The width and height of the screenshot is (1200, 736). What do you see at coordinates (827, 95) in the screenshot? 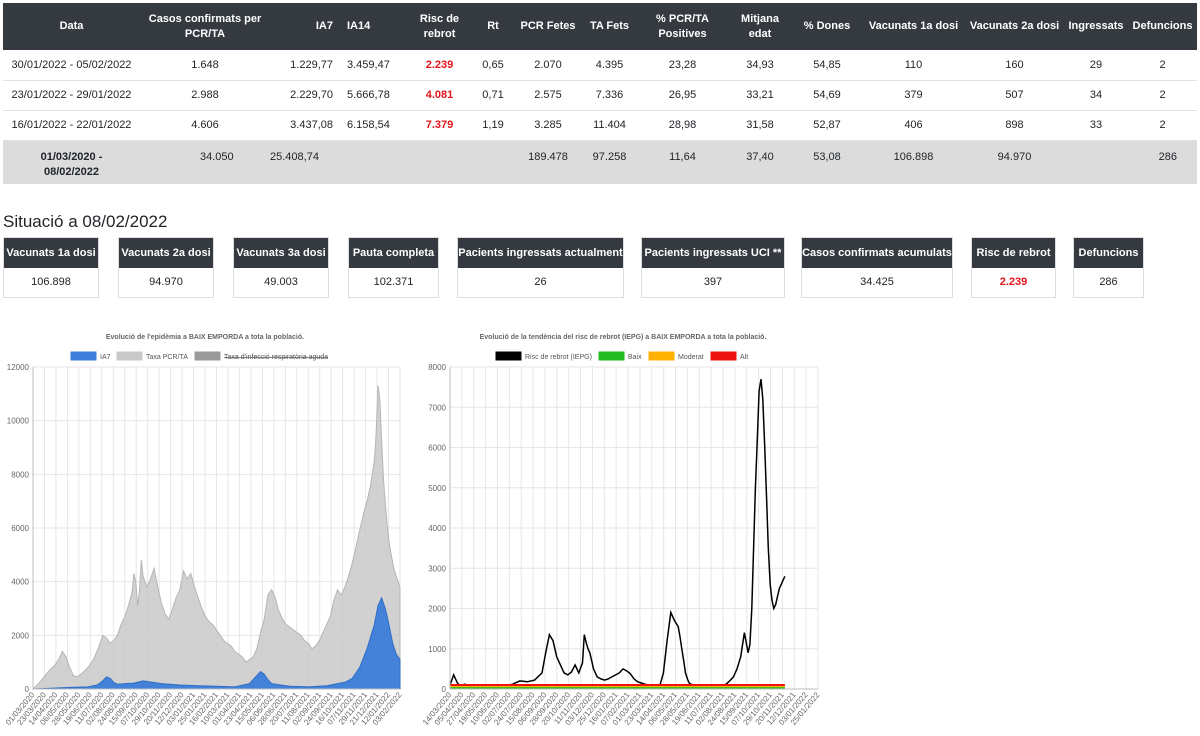
I see `cell: 54,69` at bounding box center [827, 95].